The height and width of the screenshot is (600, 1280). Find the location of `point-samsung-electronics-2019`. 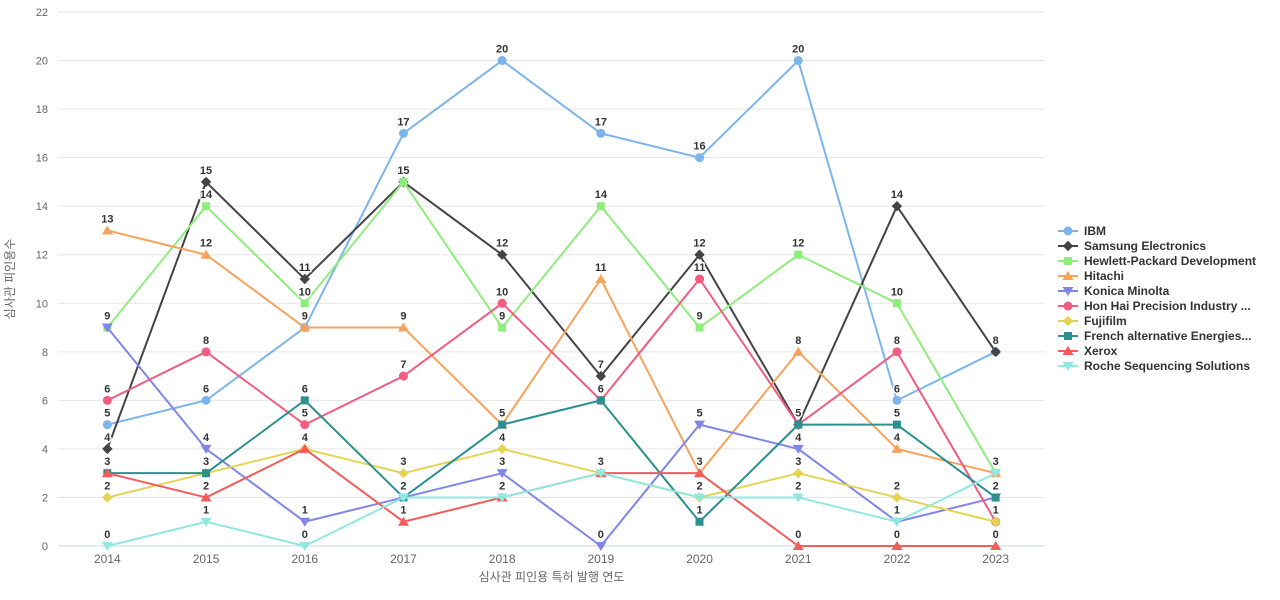

point-samsung-electronics-2019 is located at coordinates (601, 376).